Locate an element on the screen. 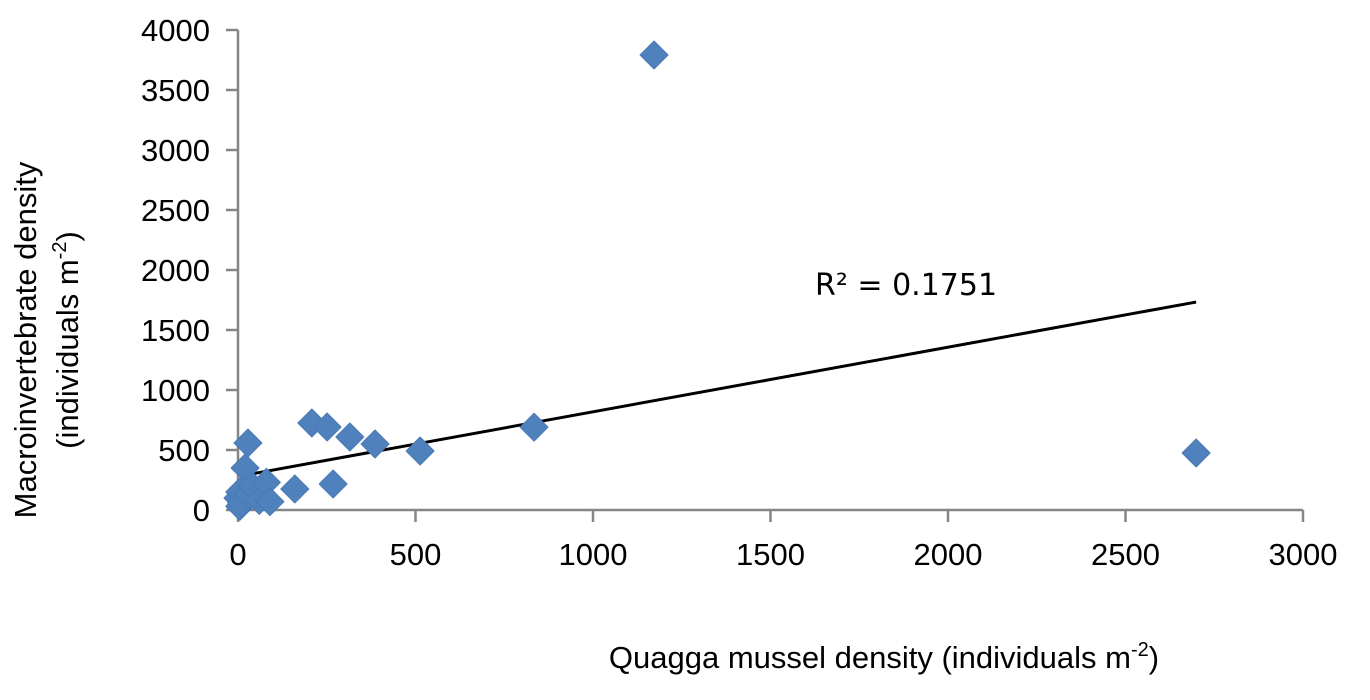 The height and width of the screenshot is (700, 1370). y-tick-label: 3500 is located at coordinates (175, 90).